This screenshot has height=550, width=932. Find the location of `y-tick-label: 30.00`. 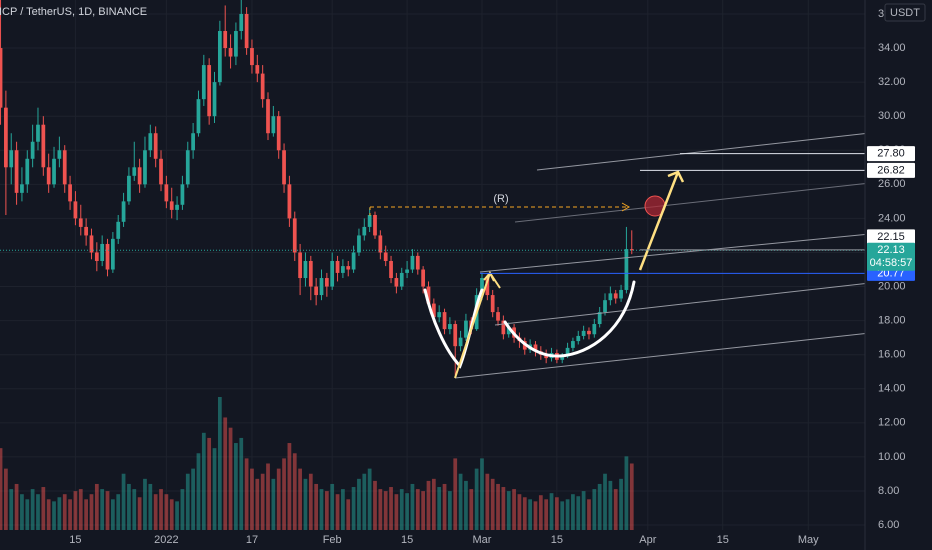

y-tick-label: 30.00 is located at coordinates (892, 116).